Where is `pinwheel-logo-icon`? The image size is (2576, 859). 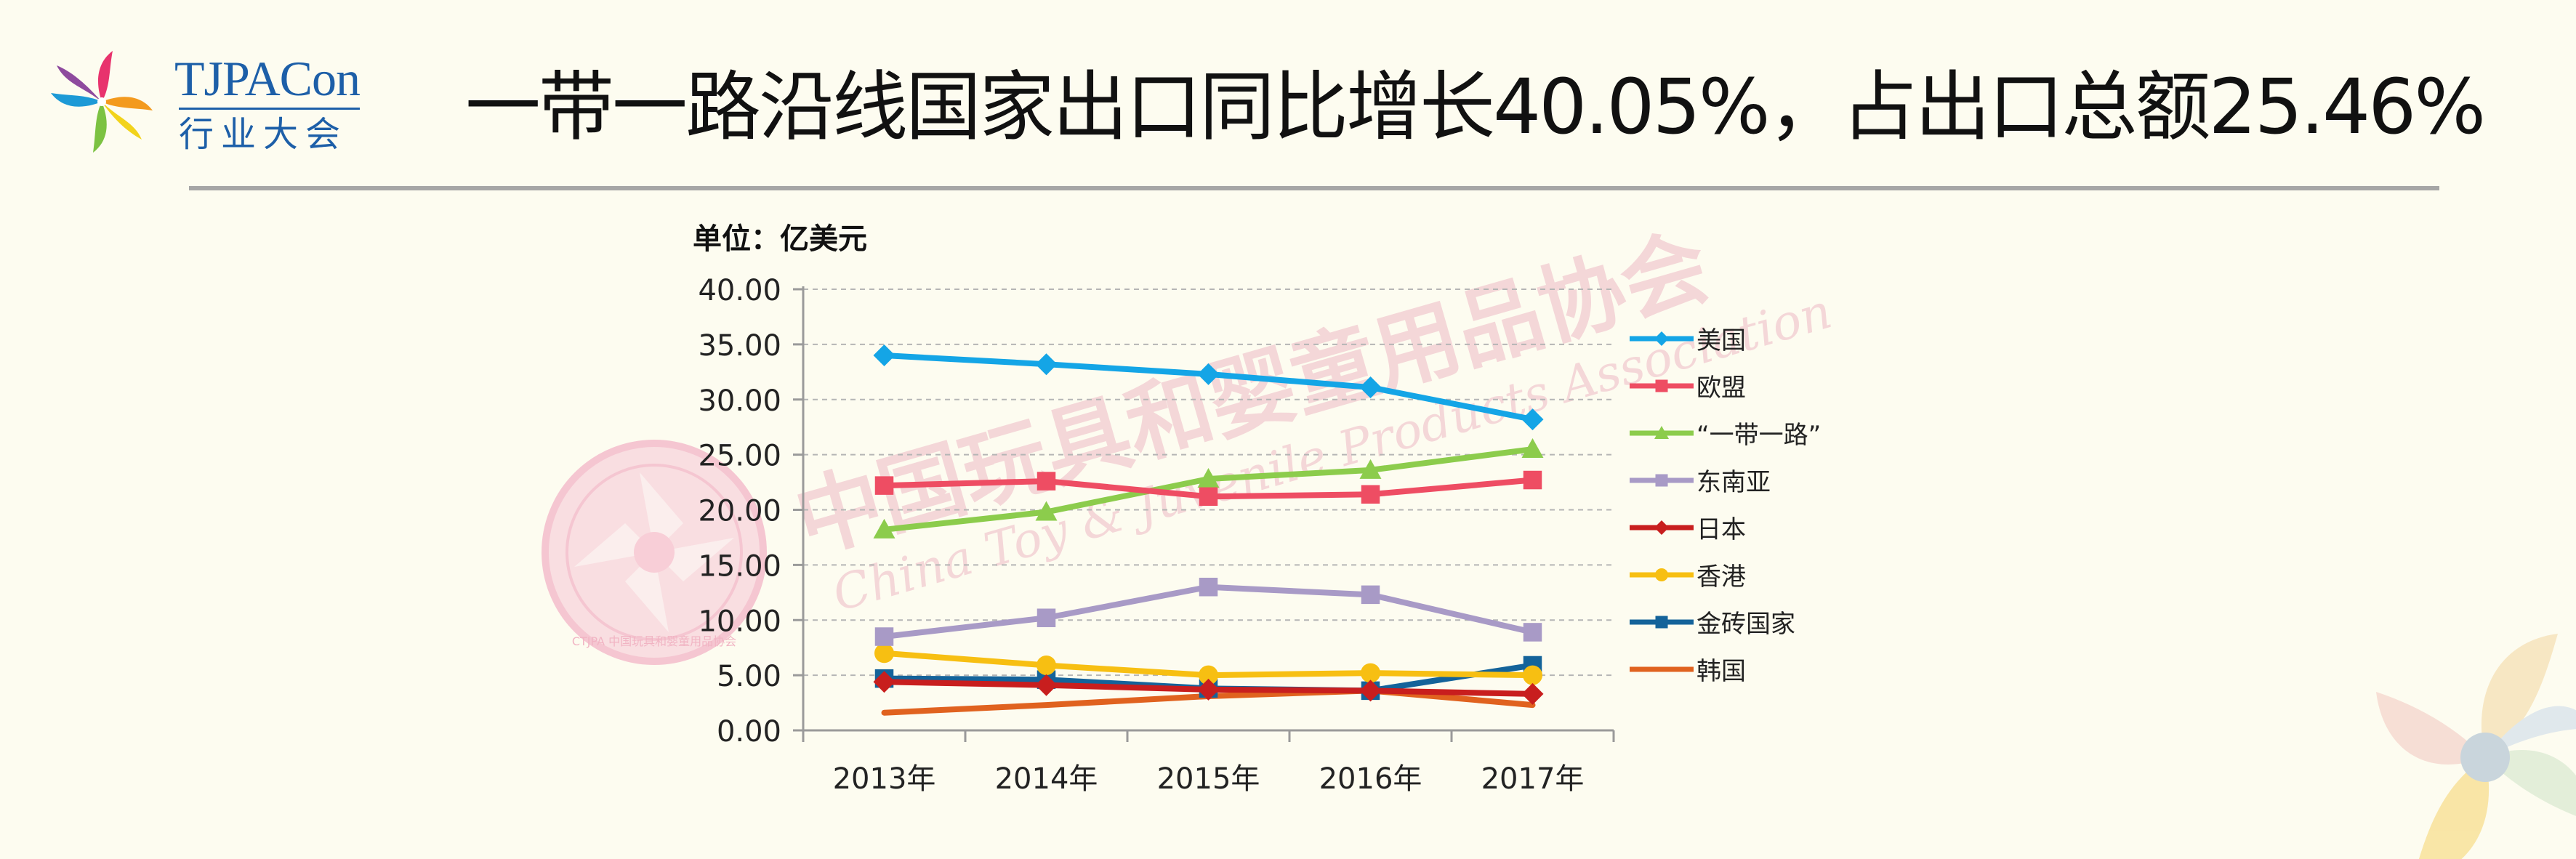
pinwheel-logo-icon is located at coordinates (102, 102).